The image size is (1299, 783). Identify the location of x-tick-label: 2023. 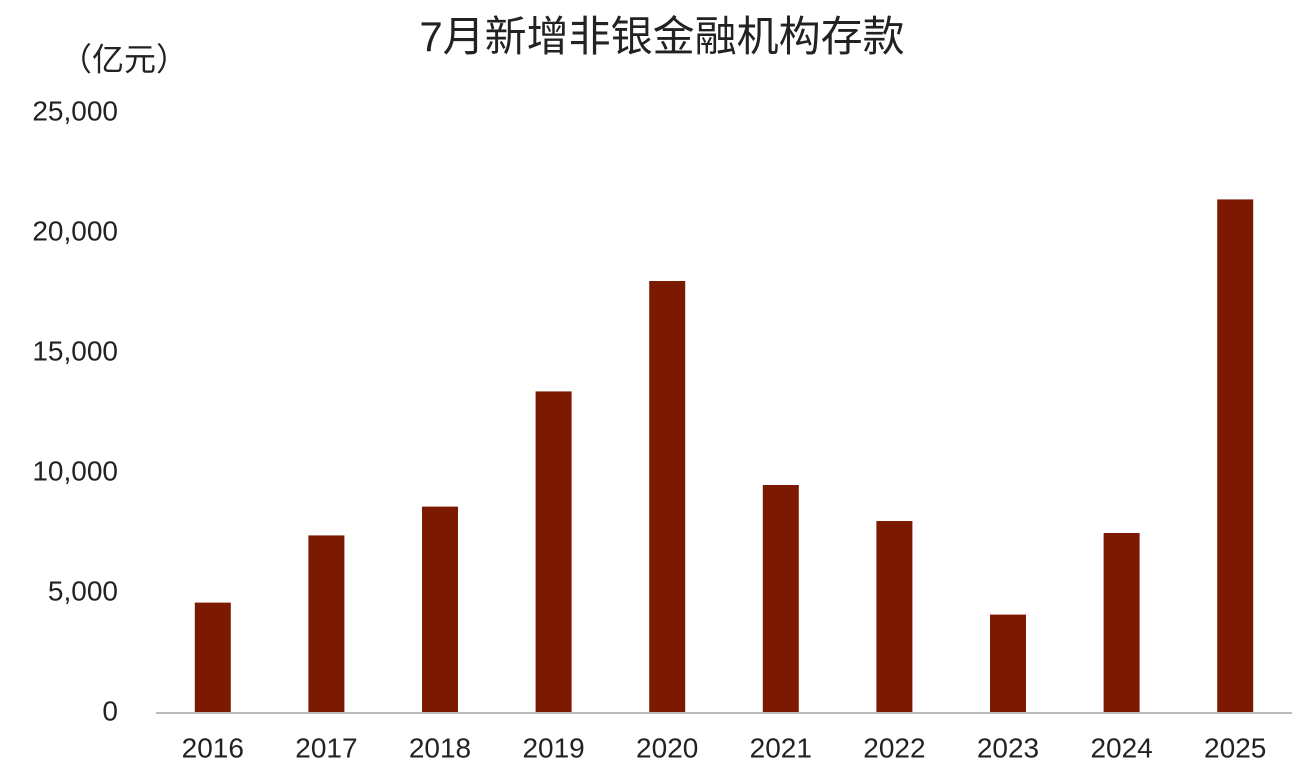
(1008, 747).